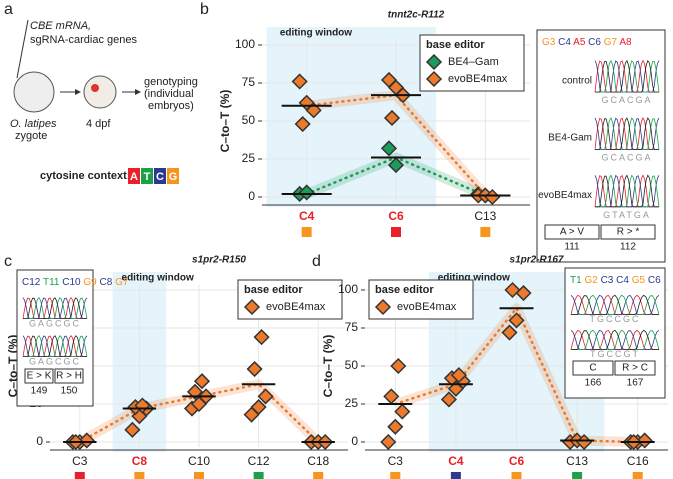 This screenshot has width=673, height=479. Describe the element at coordinates (83, 40) in the screenshot. I see `label: sgRNA-cardiac genes` at that location.